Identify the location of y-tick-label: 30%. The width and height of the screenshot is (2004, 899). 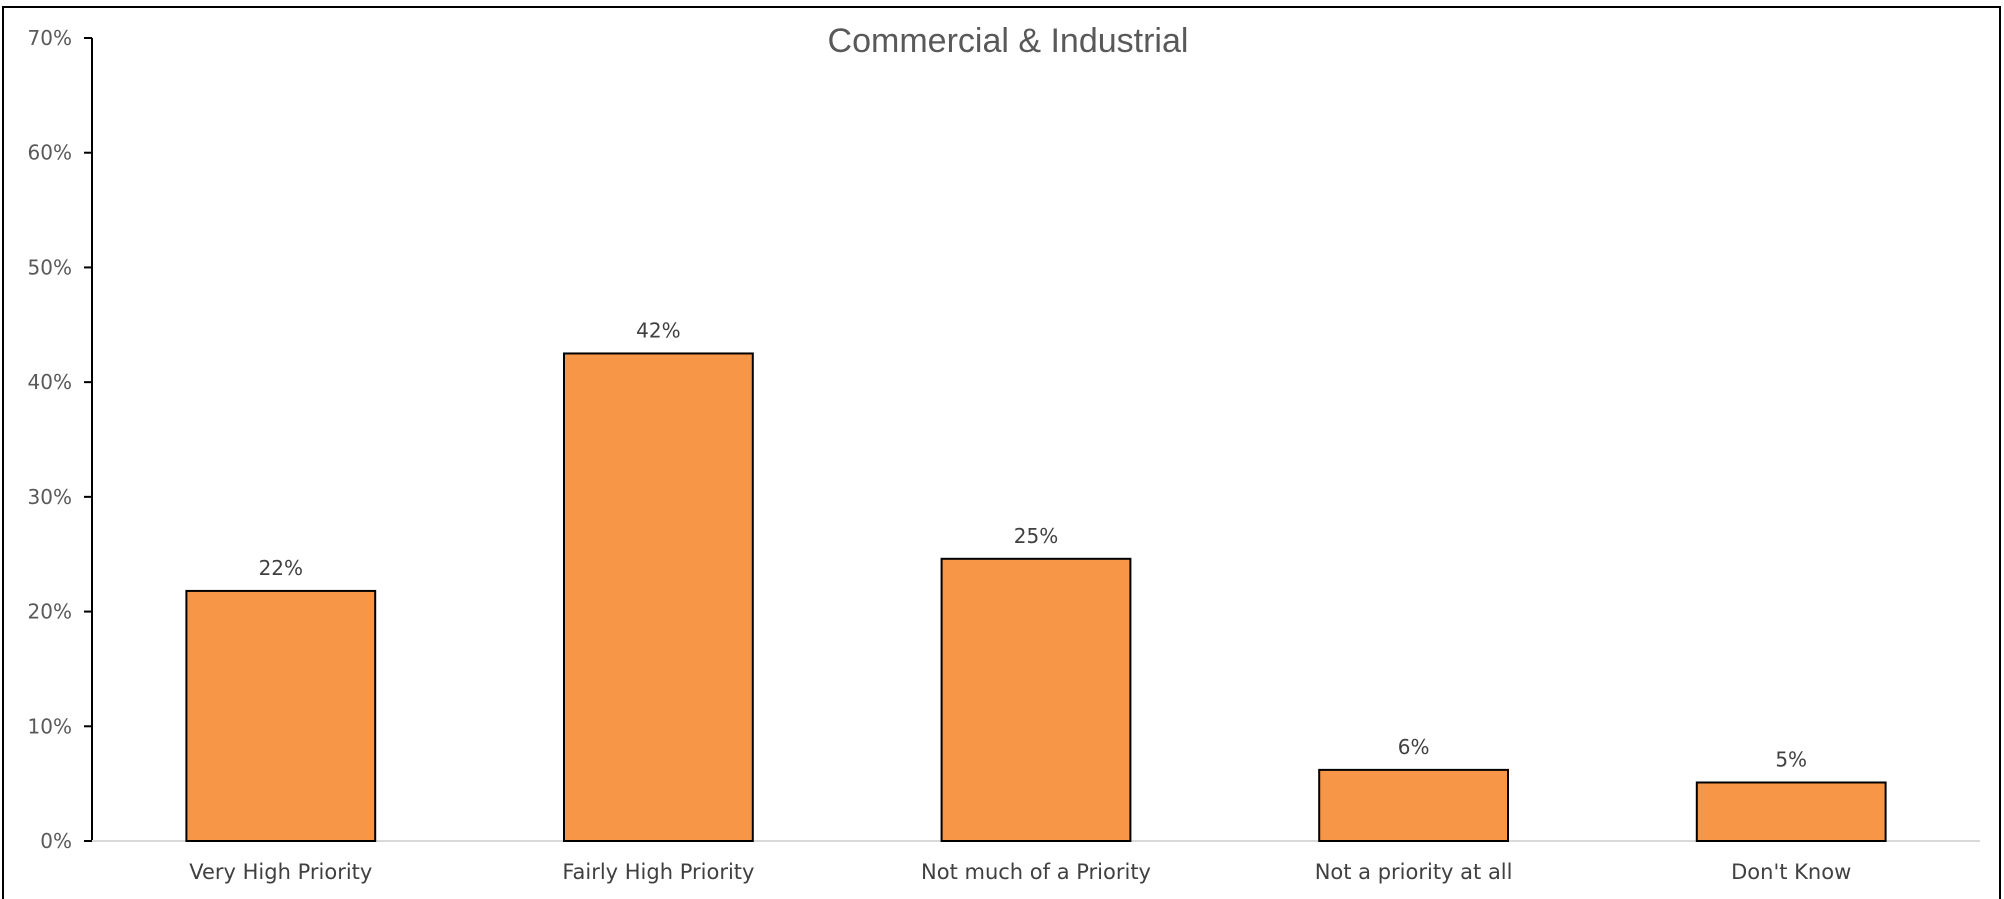
(50, 497).